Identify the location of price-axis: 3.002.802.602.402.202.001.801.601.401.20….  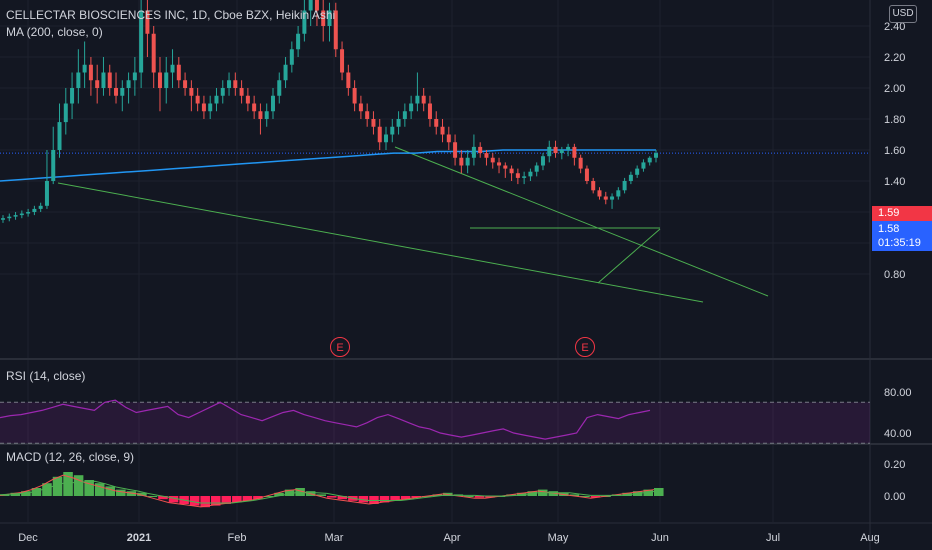
(898, 251).